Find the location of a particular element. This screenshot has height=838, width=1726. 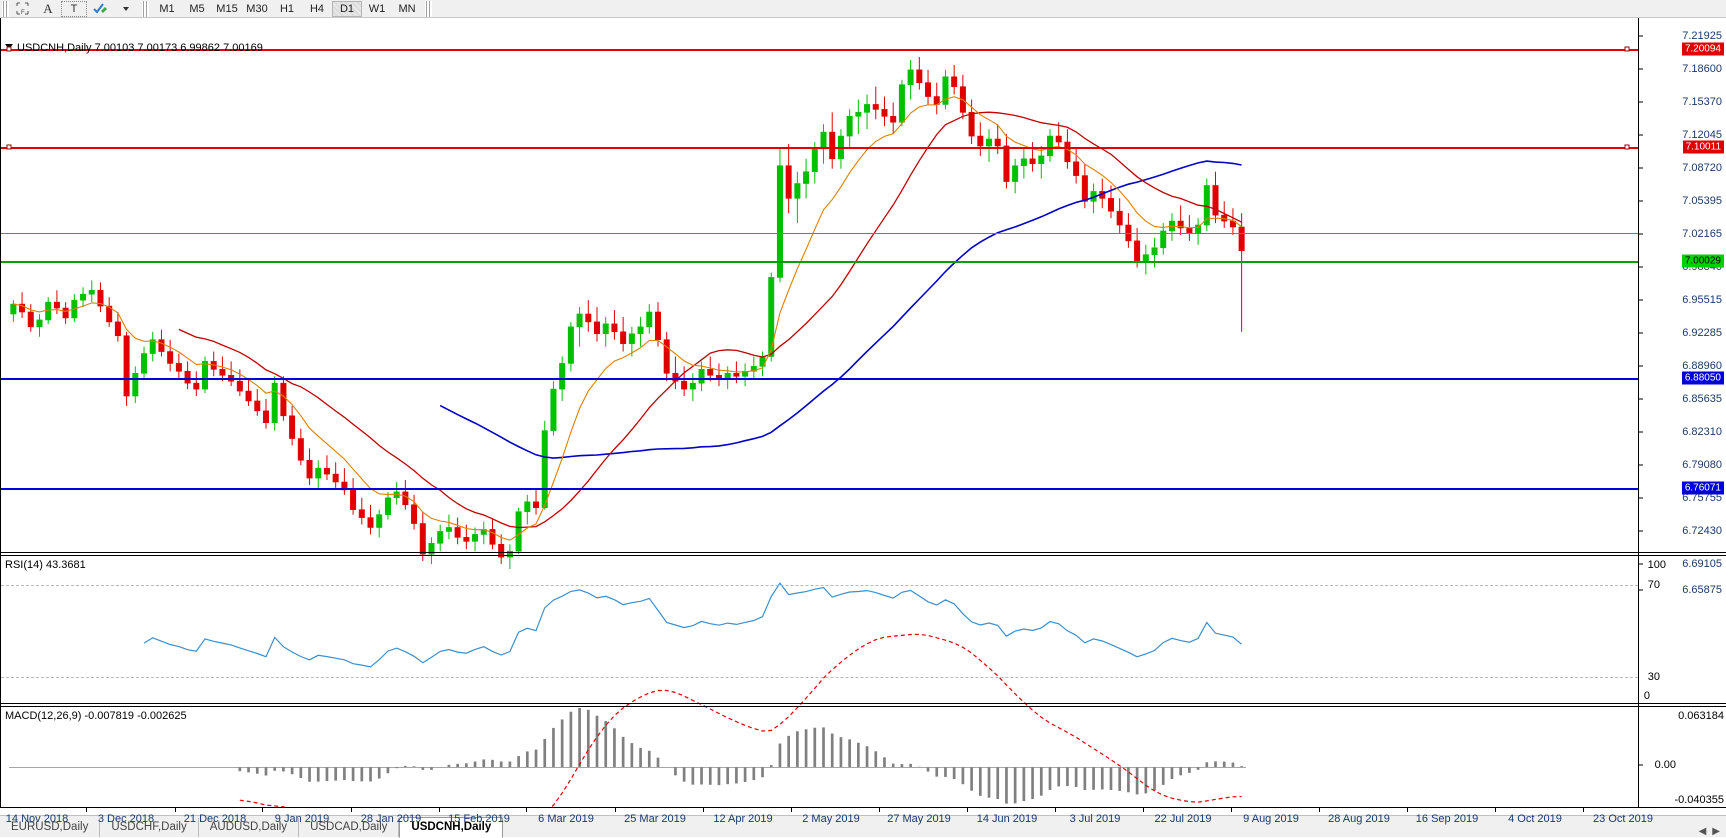

time-tick-label: 2 May 2019 is located at coordinates (831, 819).